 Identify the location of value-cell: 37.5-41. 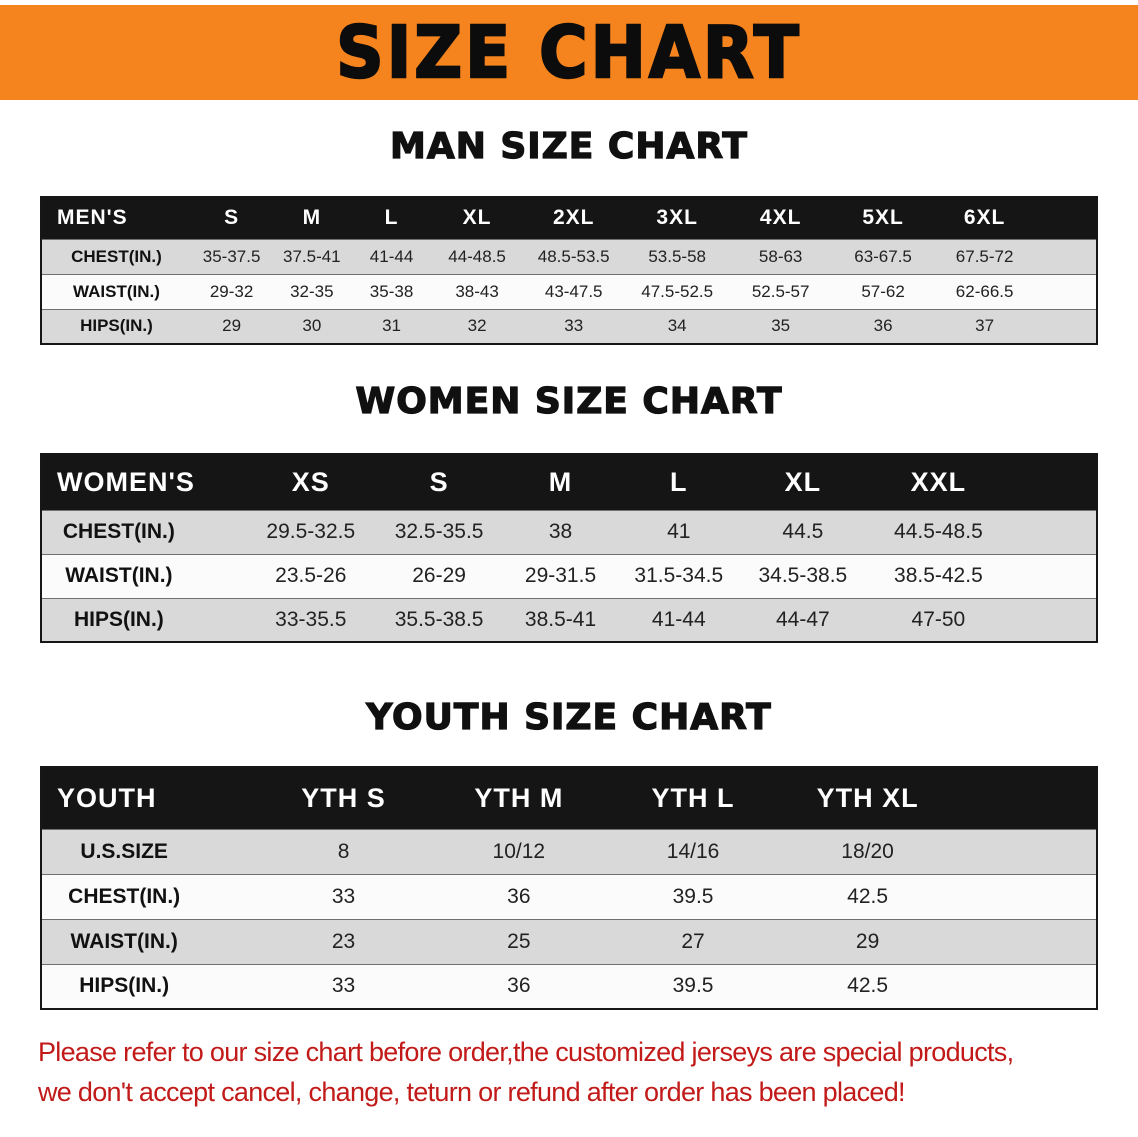
(311, 256).